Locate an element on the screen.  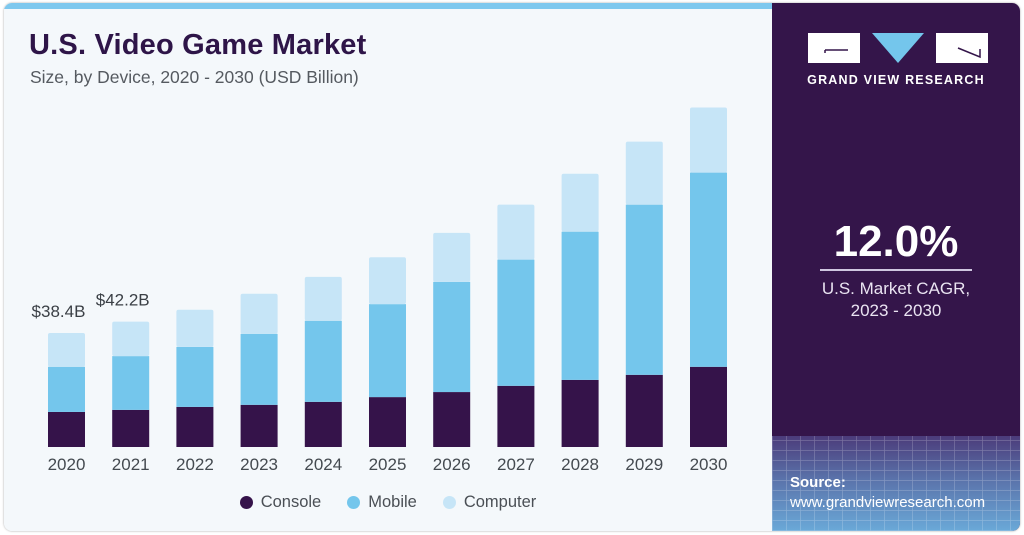
cagr-label: U.S. Market CAGR, 2023 - 2030 is located at coordinates (896, 300).